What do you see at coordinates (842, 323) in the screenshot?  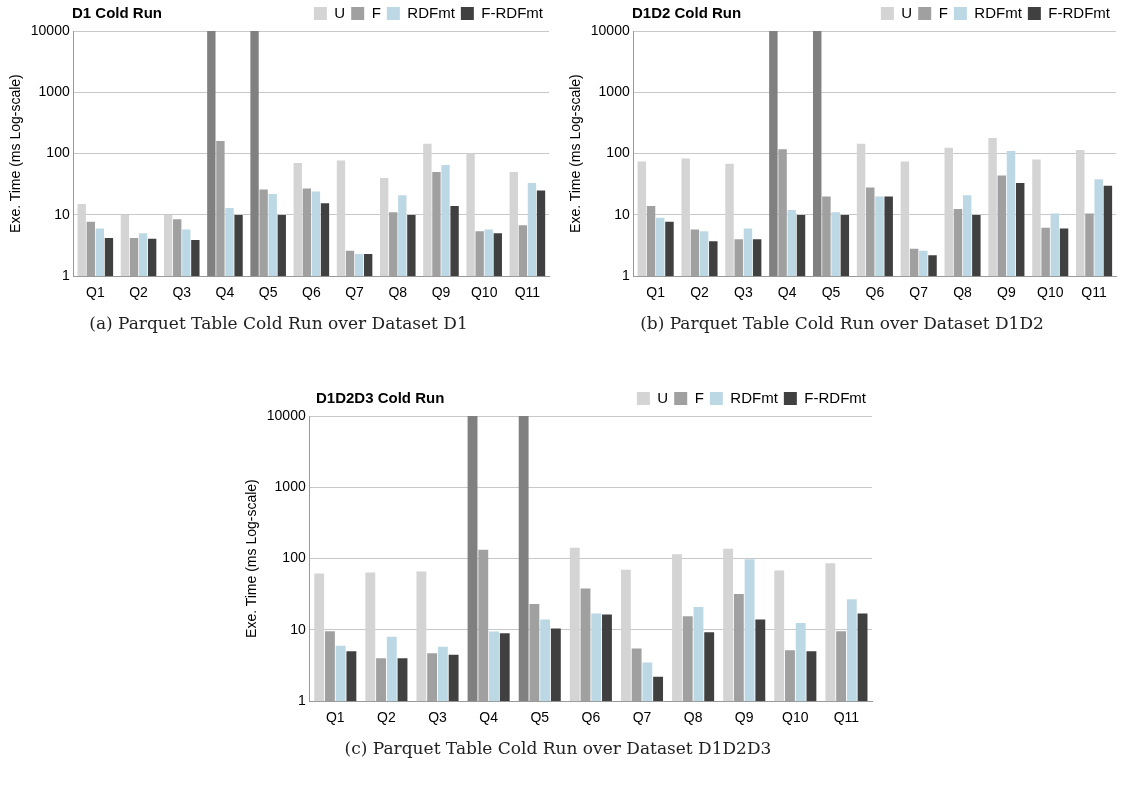 I see `text: (b) Parquet Table Cold Run over Dataset D1D2` at bounding box center [842, 323].